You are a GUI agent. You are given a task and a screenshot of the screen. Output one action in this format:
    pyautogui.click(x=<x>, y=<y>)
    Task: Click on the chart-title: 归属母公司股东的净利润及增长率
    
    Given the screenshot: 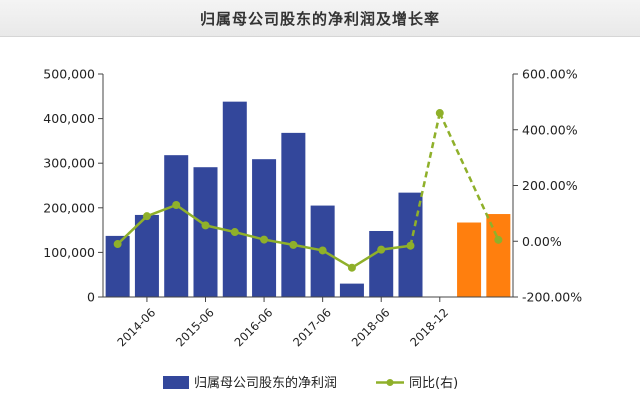 What is the action you would take?
    pyautogui.click(x=319, y=18)
    